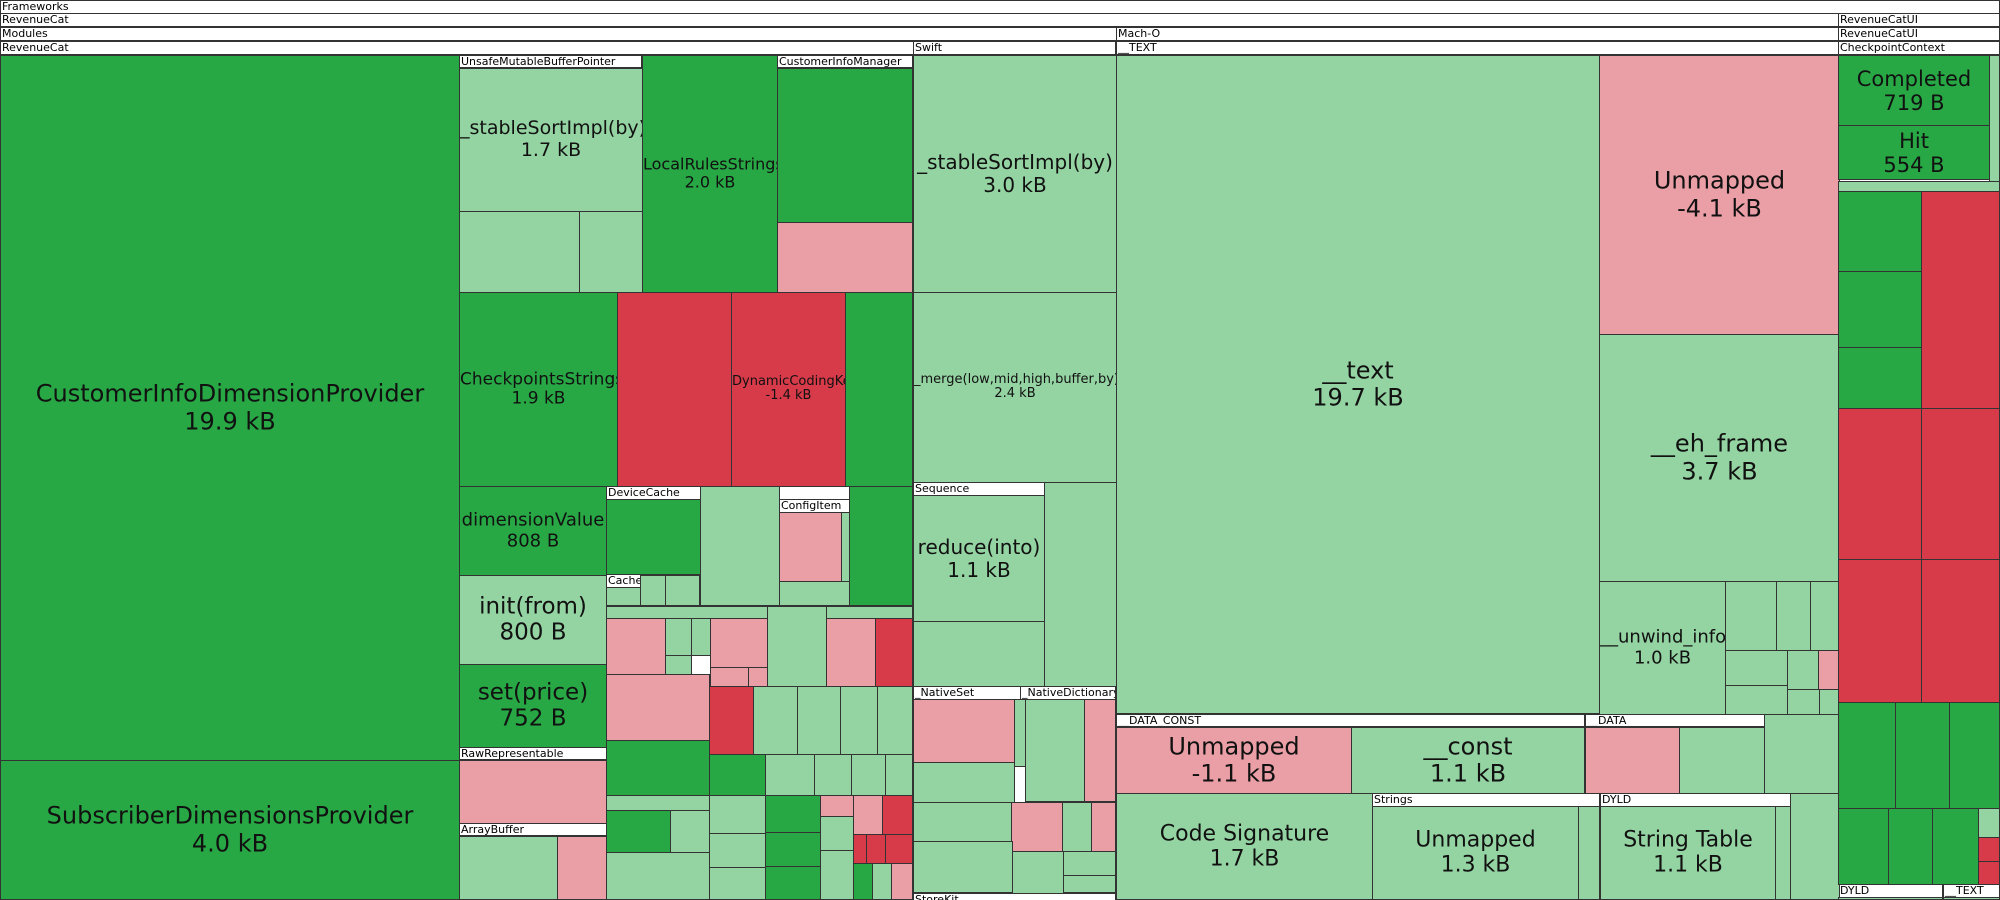 The height and width of the screenshot is (900, 2000). I want to click on tile-unmapped: Unmapped -1.1 kB, so click(1234, 760).